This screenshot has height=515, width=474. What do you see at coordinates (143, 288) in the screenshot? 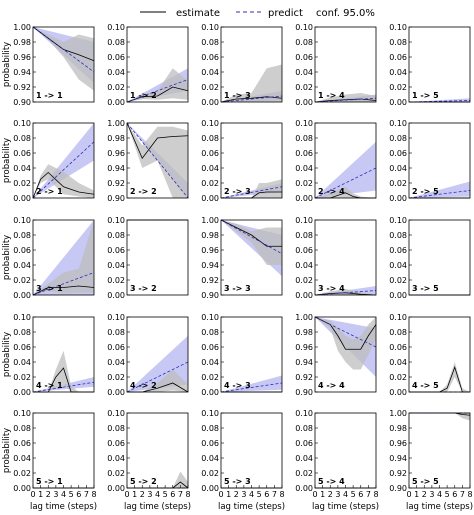
I see `panel-label: 3 -> 2` at bounding box center [143, 288].